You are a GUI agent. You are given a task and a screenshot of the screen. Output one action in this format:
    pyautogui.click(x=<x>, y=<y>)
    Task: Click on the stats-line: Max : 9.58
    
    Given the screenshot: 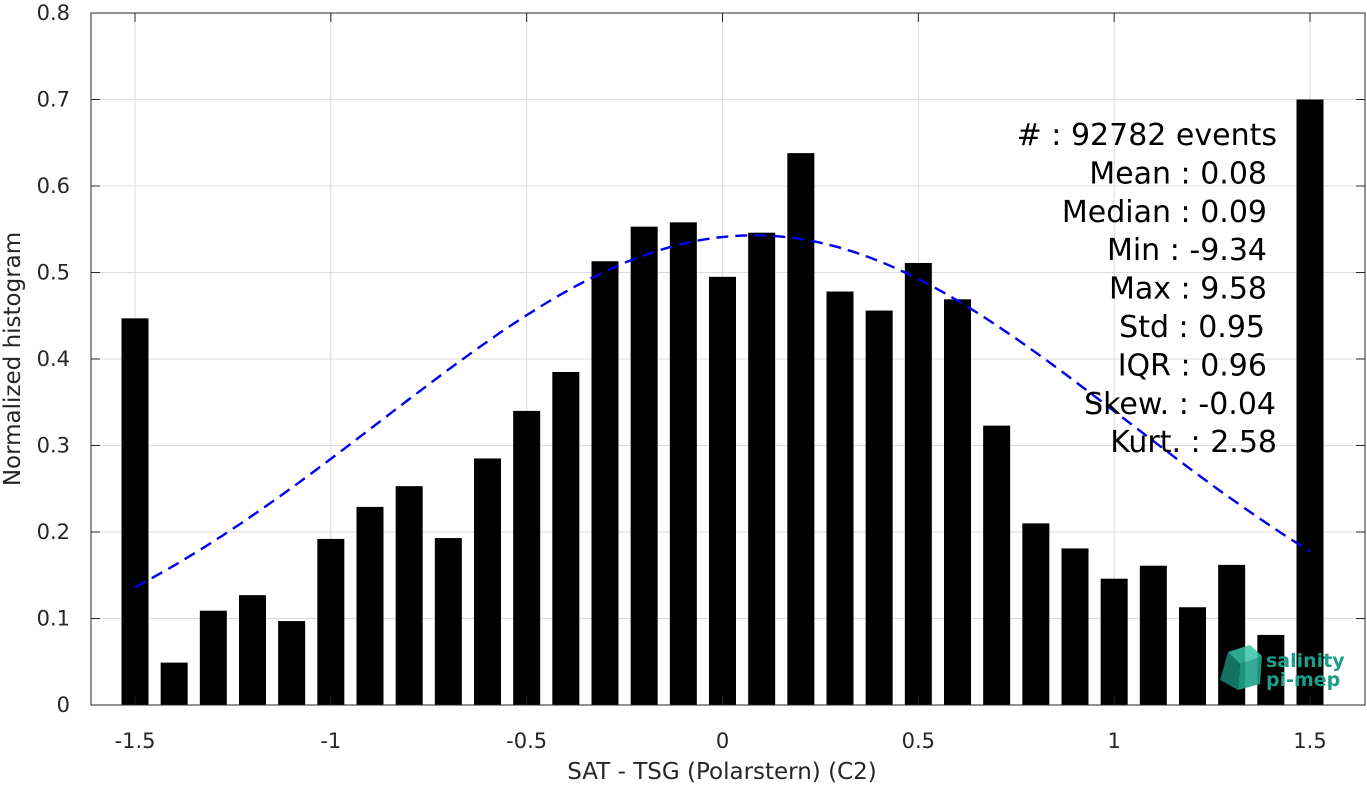 What is the action you would take?
    pyautogui.click(x=1188, y=289)
    